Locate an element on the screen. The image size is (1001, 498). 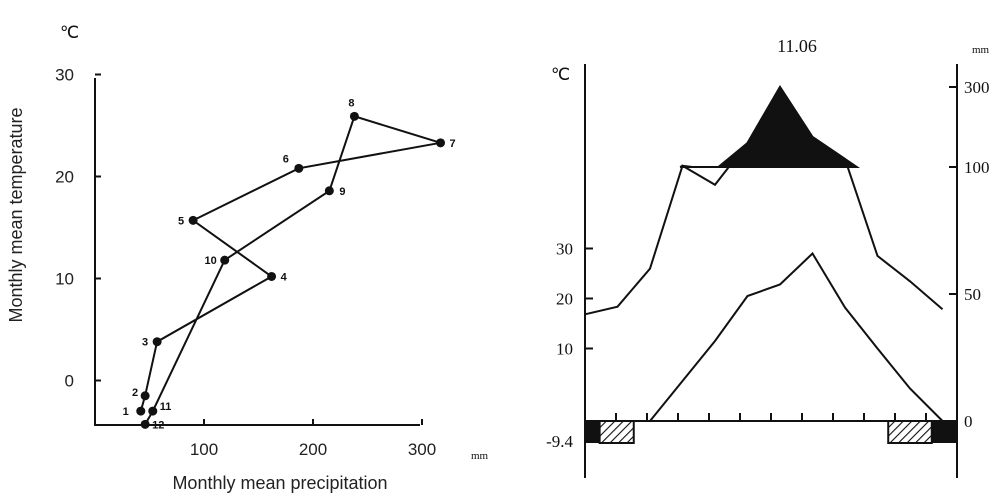
climograph-x-tick-label: 200 is located at coordinates (313, 449).